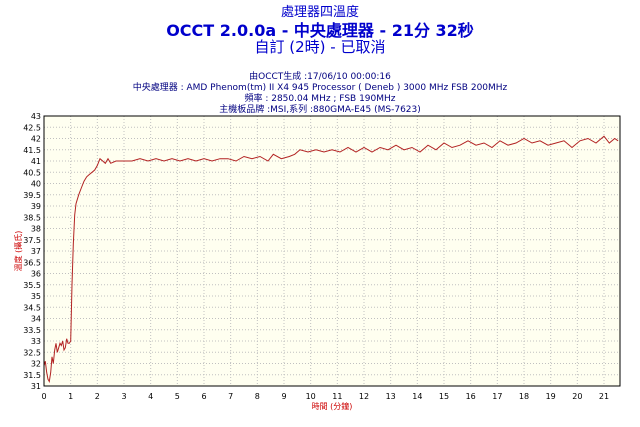 This screenshot has width=640, height=427. I want to click on x-tick-label: 10, so click(311, 396).